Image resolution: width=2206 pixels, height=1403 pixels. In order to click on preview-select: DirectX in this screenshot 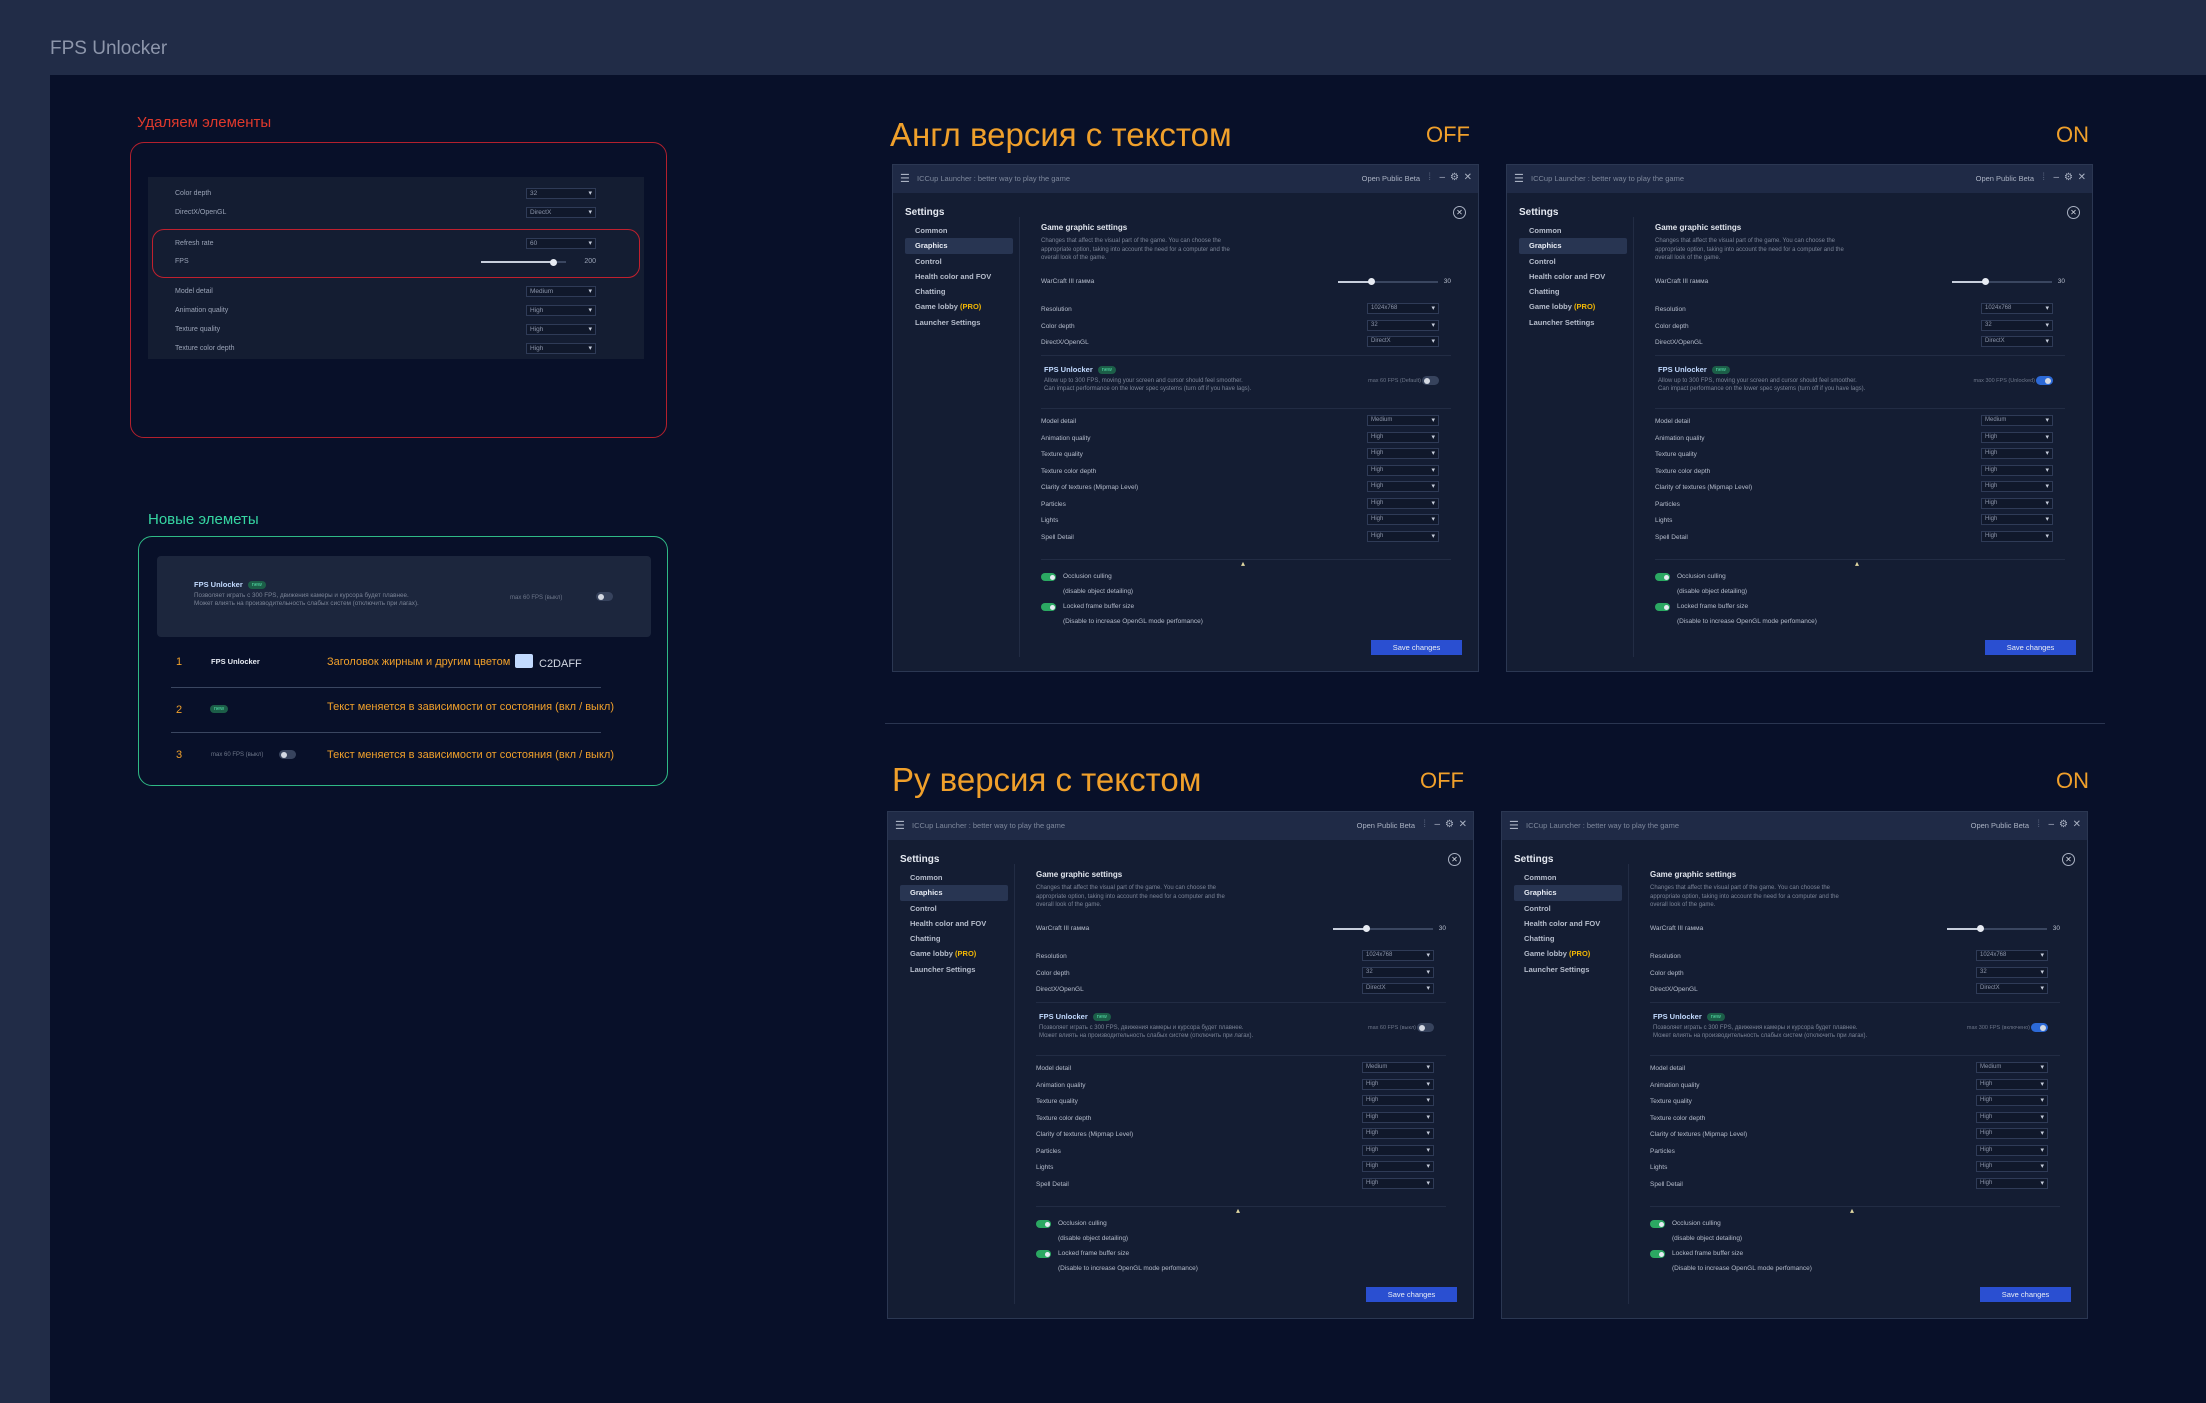, I will do `click(561, 212)`.